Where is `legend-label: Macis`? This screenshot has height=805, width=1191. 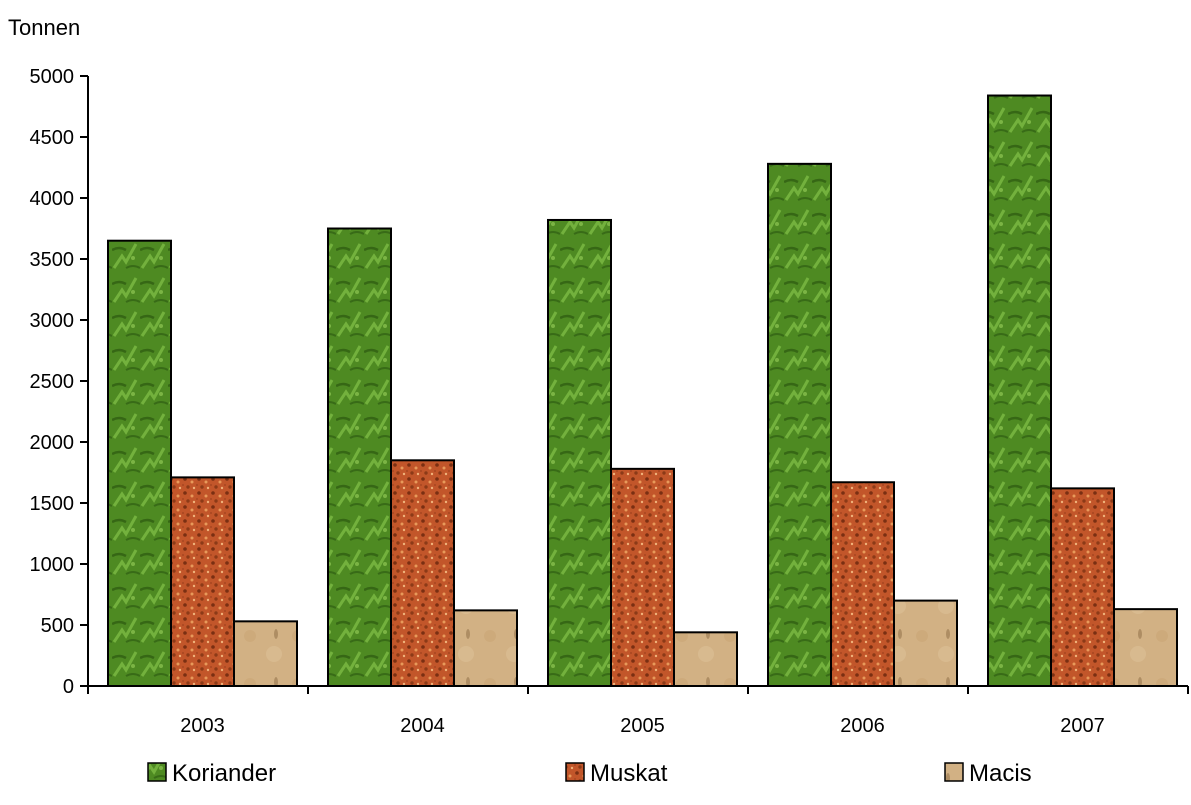
legend-label: Macis is located at coordinates (1000, 773).